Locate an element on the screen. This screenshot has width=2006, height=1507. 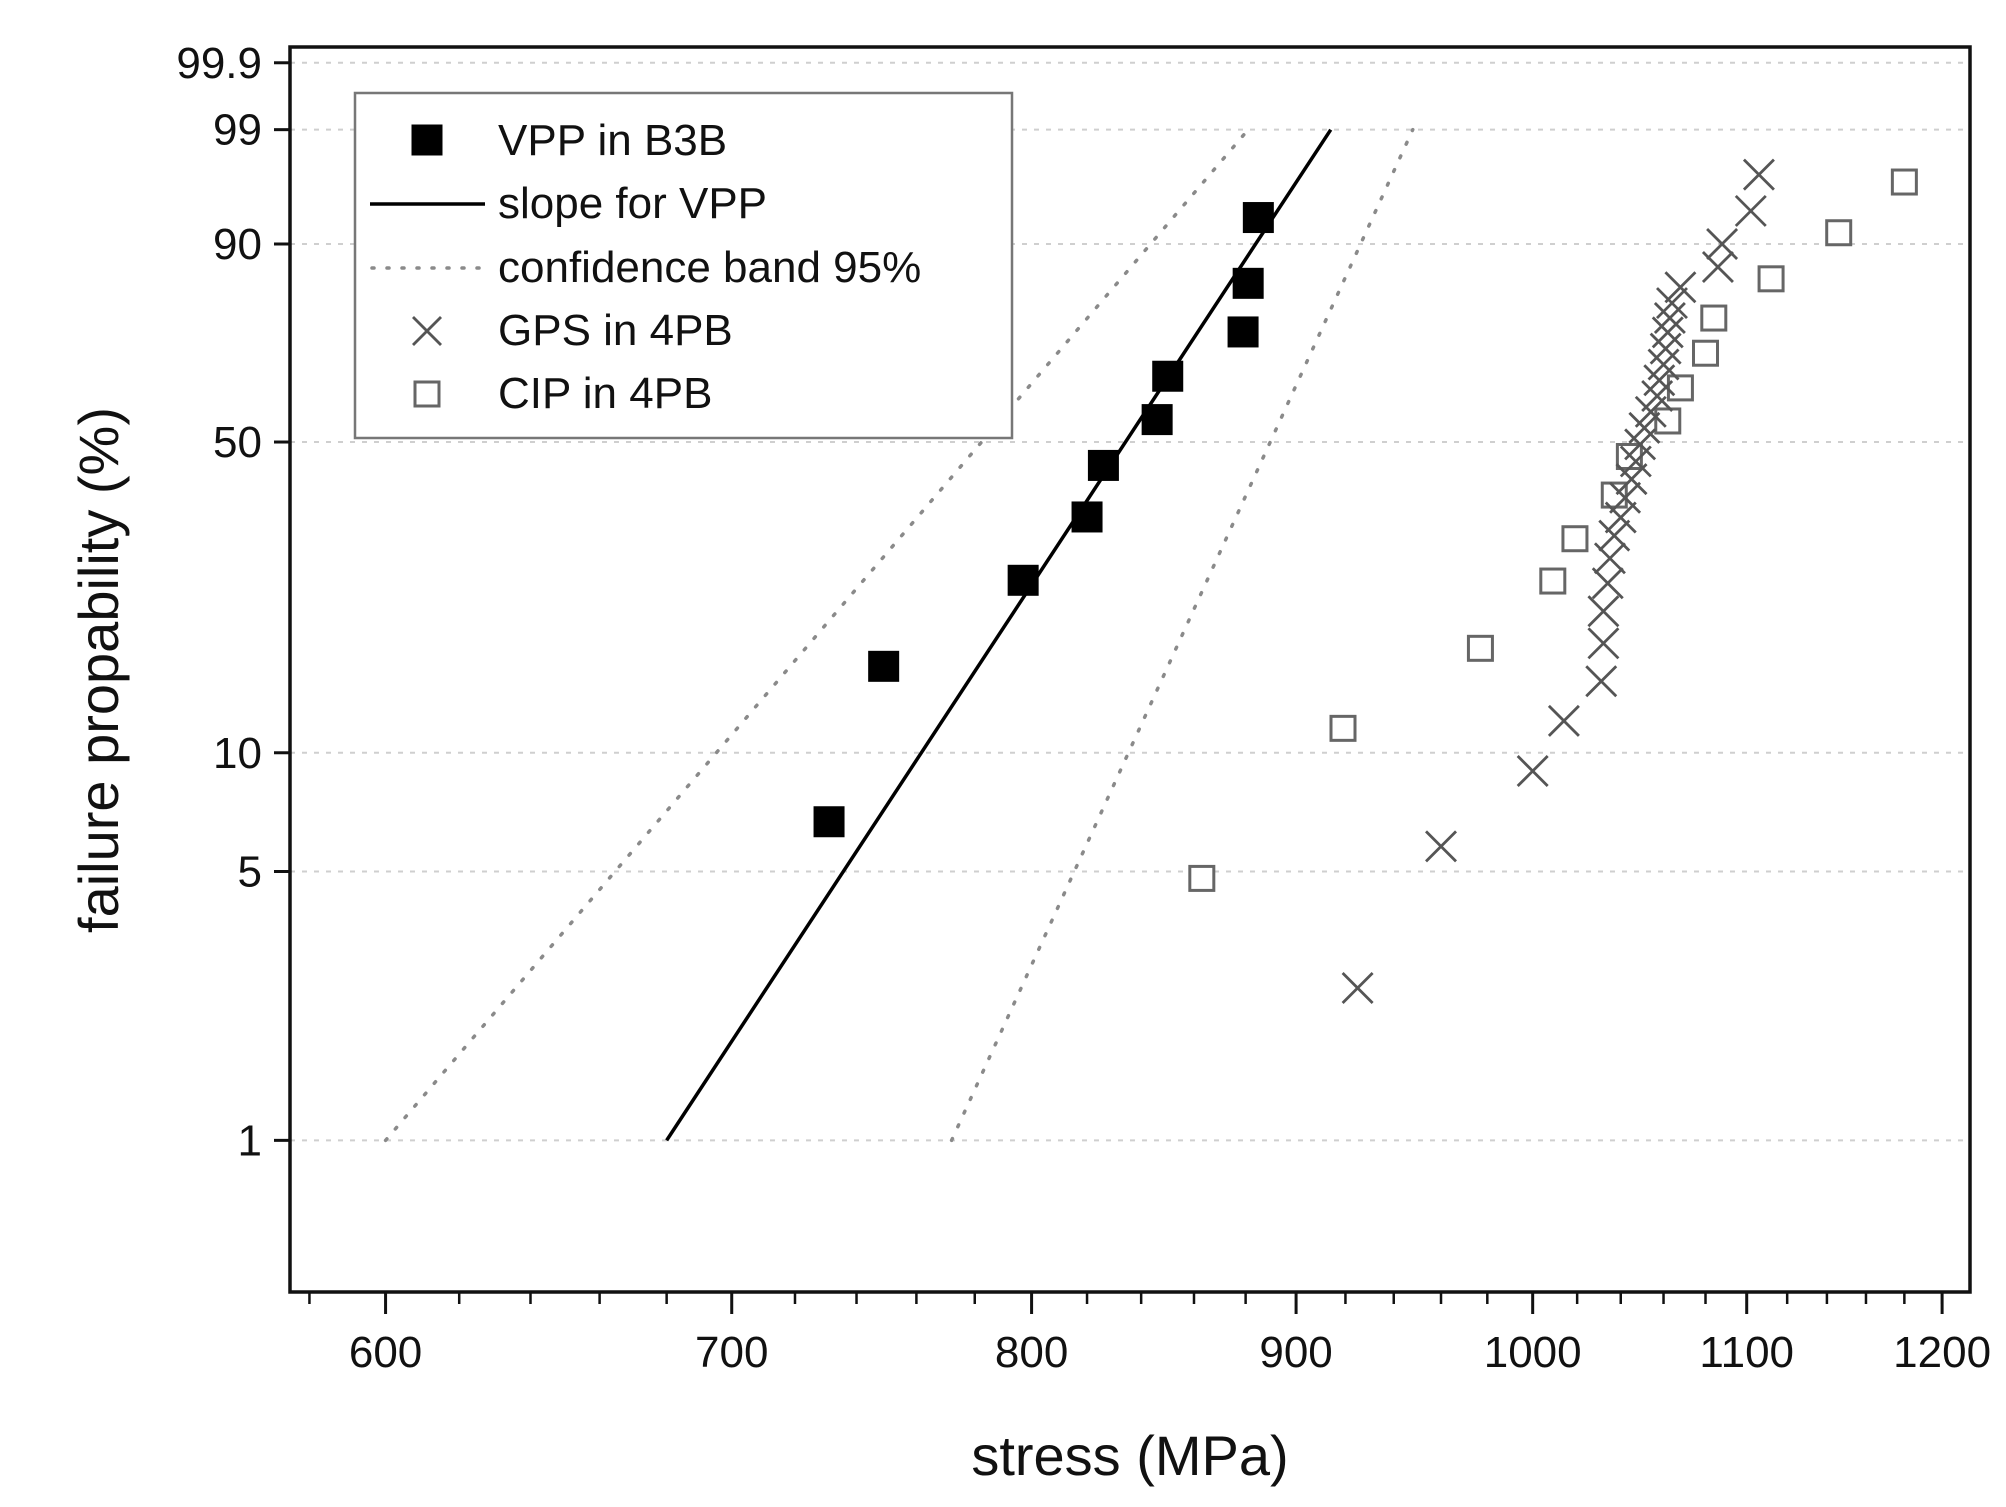
y-tick-label: 50 is located at coordinates (237, 442).